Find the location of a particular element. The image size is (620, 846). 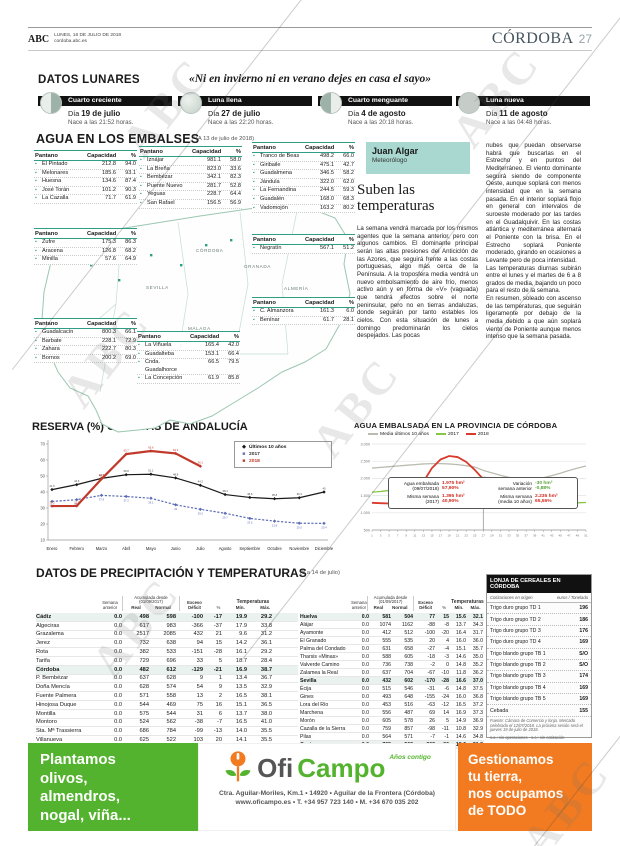

reservoir-name: San Rafael is located at coordinates (161, 202).